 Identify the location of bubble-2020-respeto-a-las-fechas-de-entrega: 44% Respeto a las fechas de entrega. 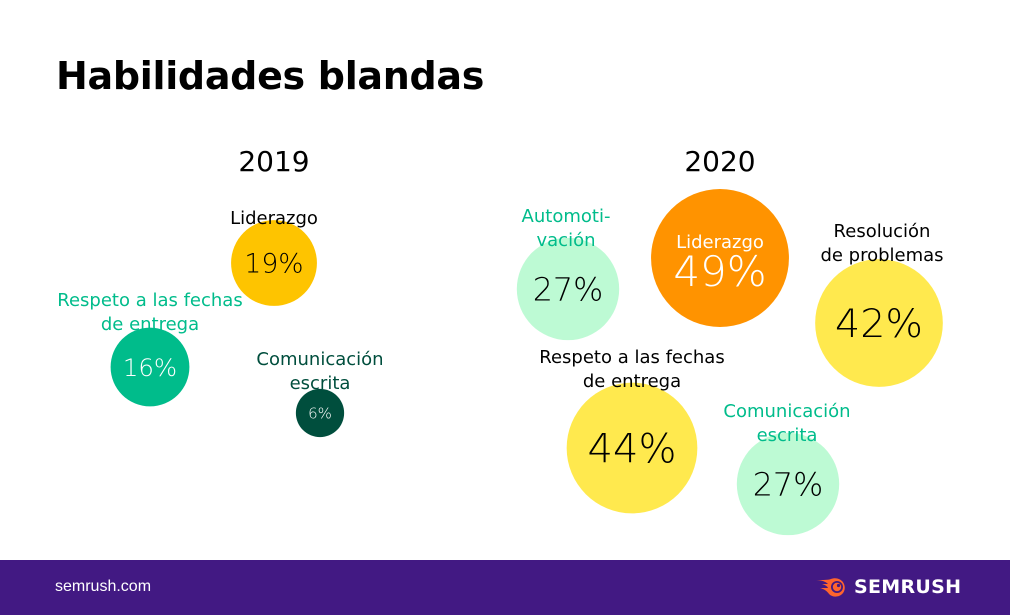
(632, 430).